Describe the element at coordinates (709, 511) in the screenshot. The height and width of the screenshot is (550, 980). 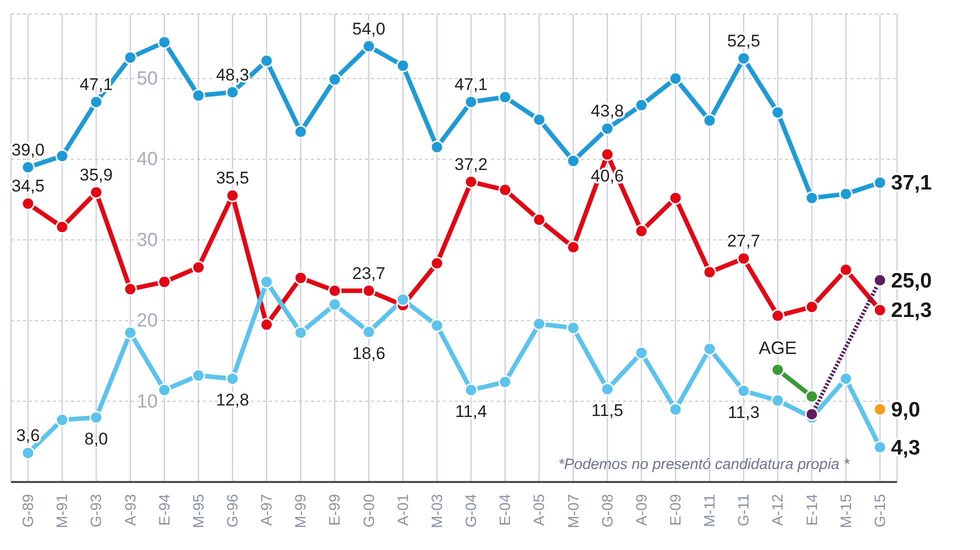
I see `x-tick-label: M-11` at that location.